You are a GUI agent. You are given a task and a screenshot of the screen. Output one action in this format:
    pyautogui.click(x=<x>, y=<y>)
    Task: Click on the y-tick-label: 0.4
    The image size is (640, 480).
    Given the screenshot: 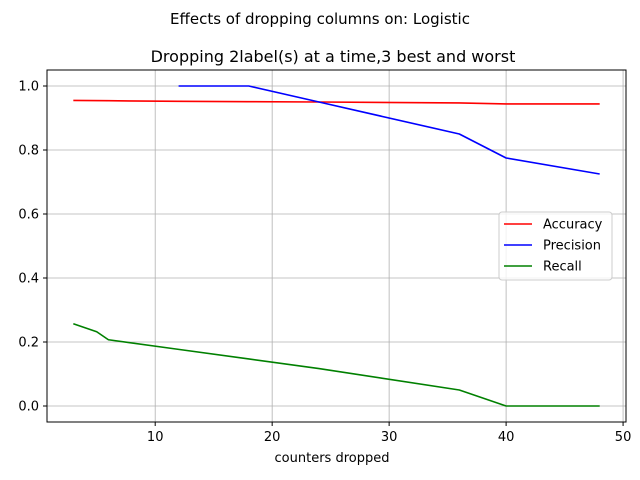 What is the action you would take?
    pyautogui.click(x=28, y=279)
    